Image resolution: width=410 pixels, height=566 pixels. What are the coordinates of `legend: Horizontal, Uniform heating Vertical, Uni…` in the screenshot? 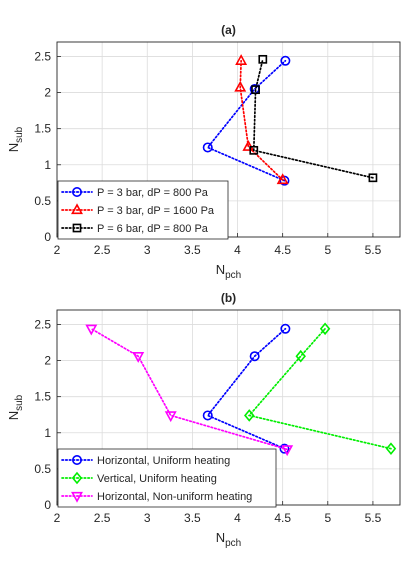 It's located at (167, 478).